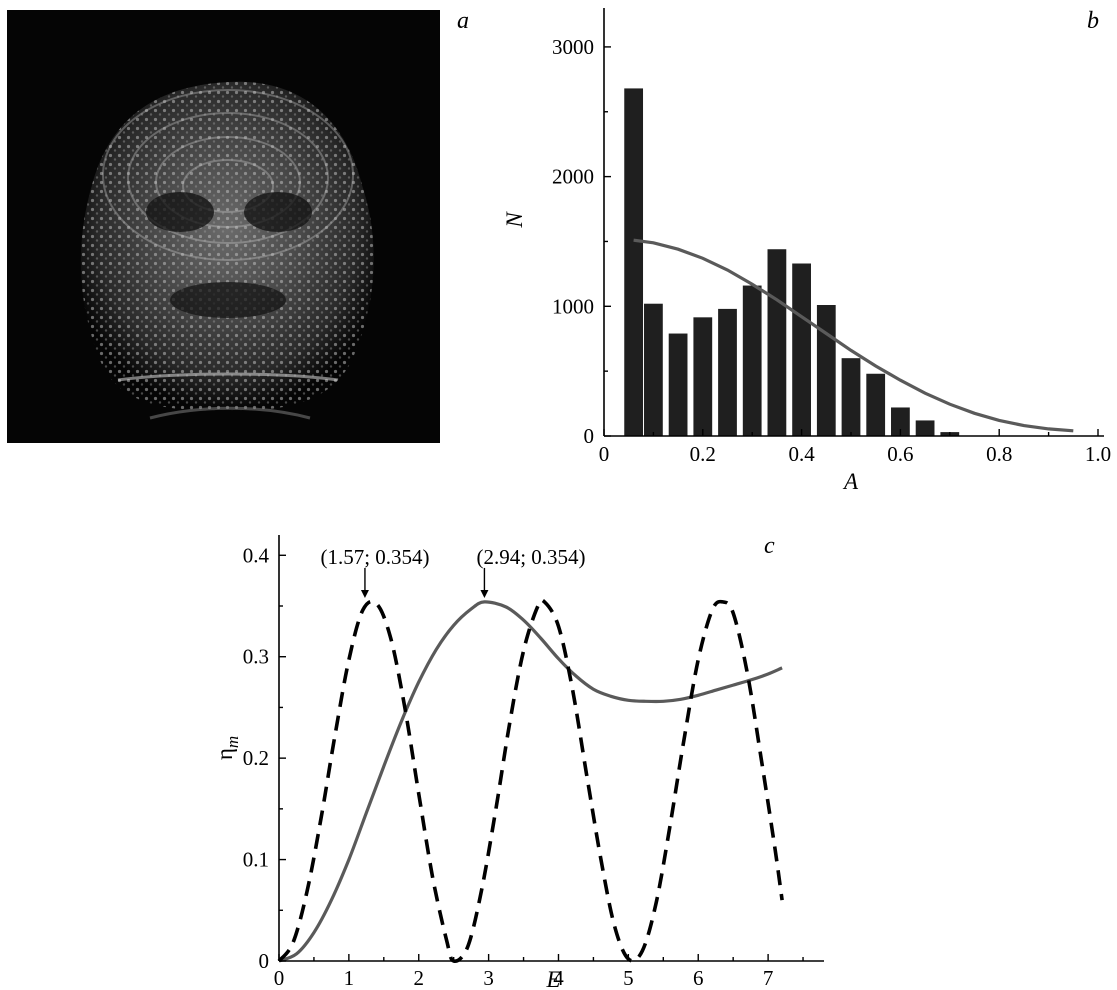  I want to click on histogram-x-tick-label: 1.0, so click(1098, 454).